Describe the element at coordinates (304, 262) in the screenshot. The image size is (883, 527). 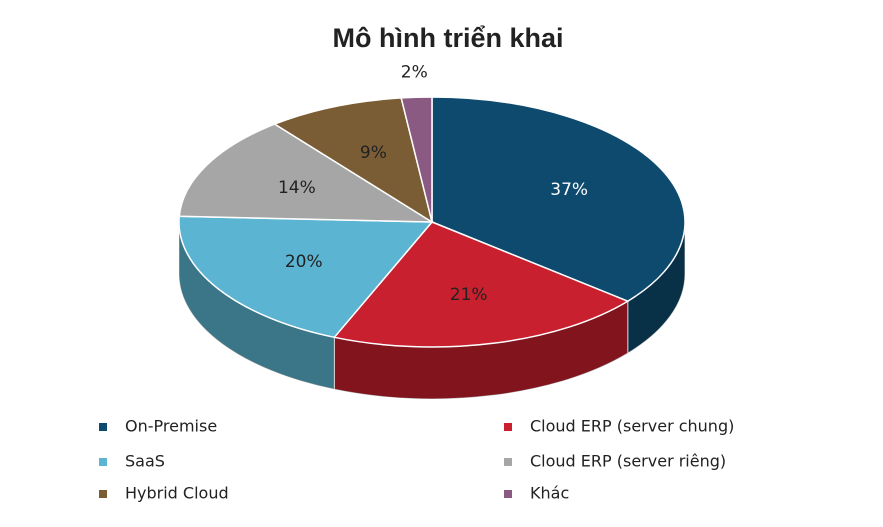
I see `value-label: 20%` at that location.